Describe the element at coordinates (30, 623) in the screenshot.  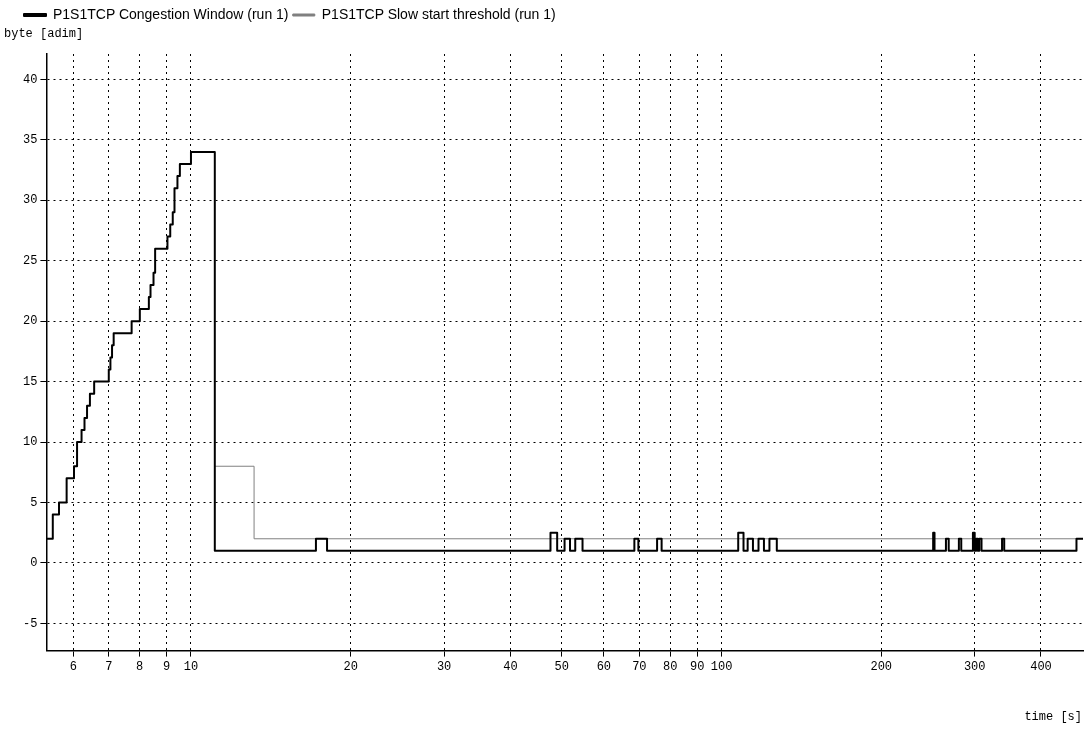
I see `y-tick-label: -5` at that location.